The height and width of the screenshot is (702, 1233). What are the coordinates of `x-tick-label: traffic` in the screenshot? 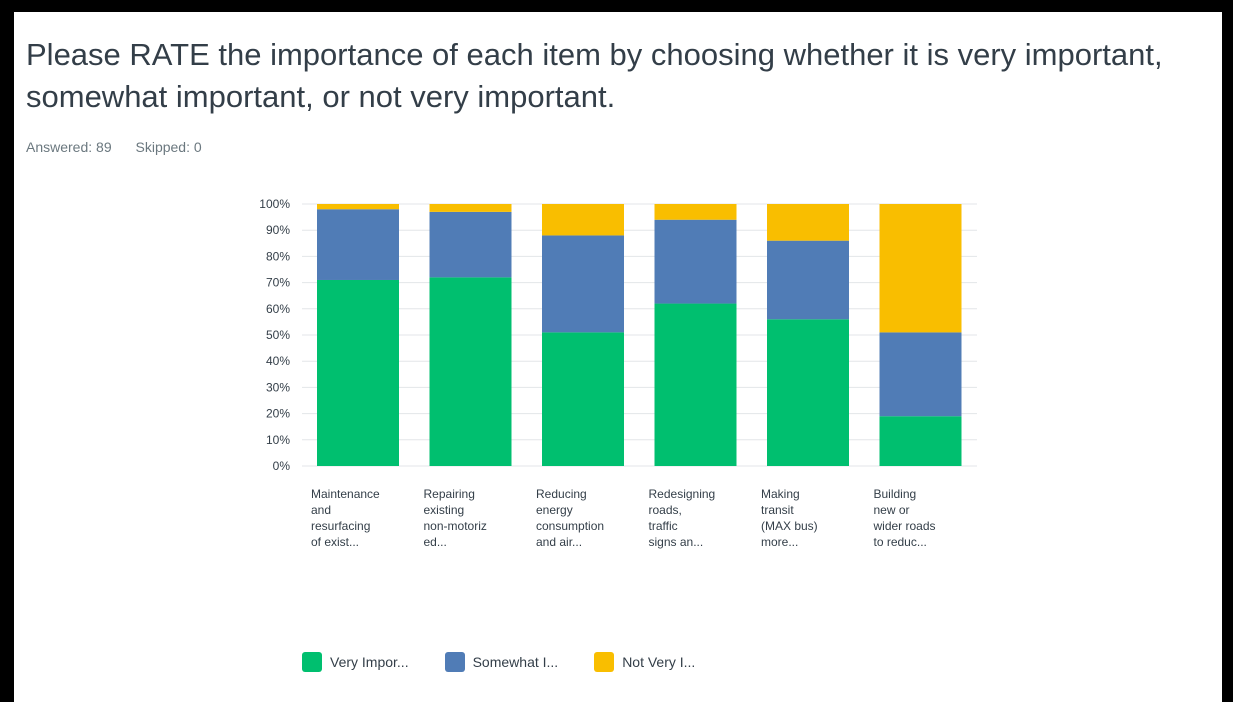 It's located at (663, 526).